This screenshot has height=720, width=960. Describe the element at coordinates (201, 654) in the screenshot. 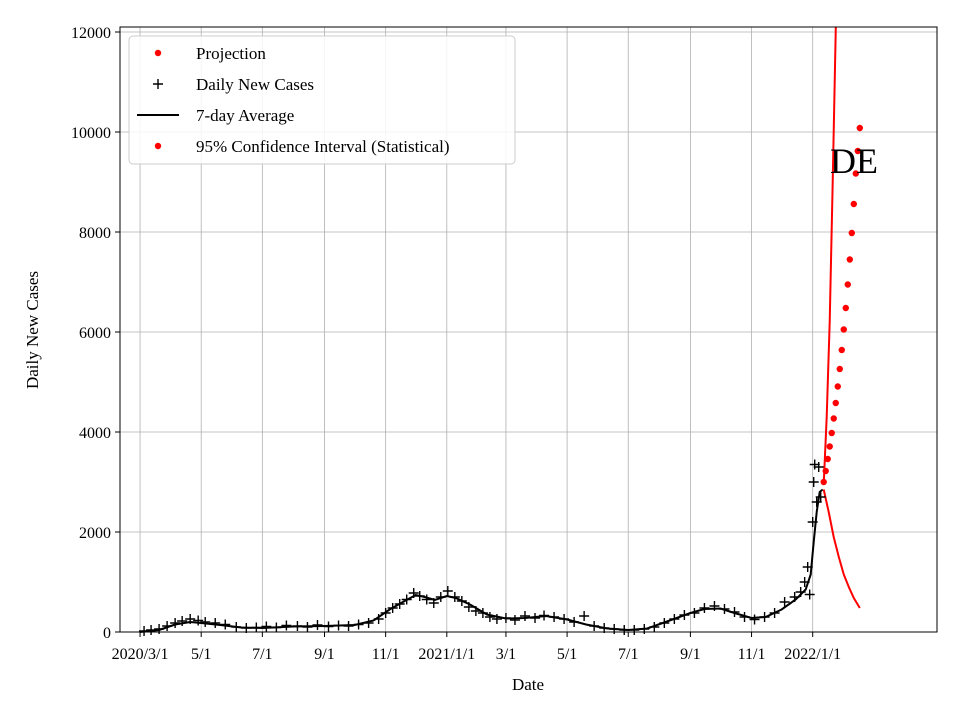

I see `x-tick-label: 5/1` at that location.